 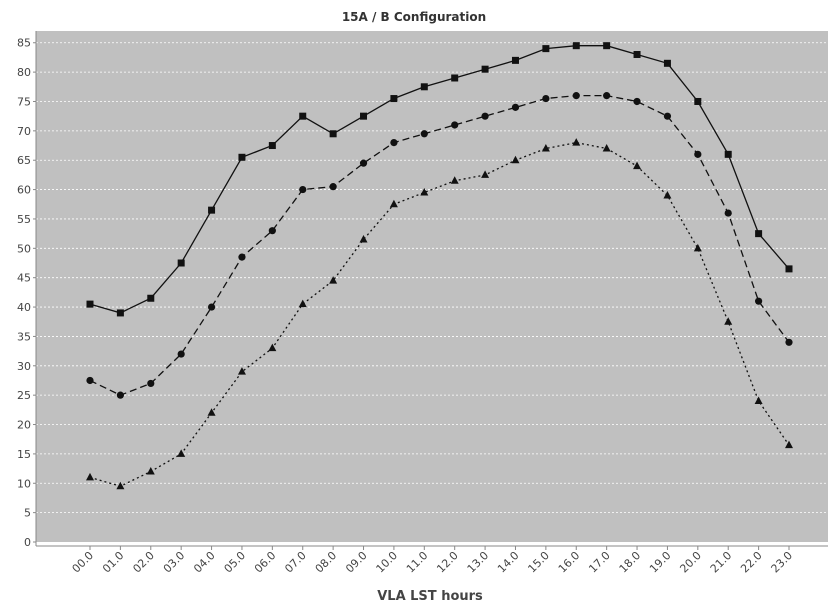 I want to click on y-tick-label: 40, so click(x=24, y=307).